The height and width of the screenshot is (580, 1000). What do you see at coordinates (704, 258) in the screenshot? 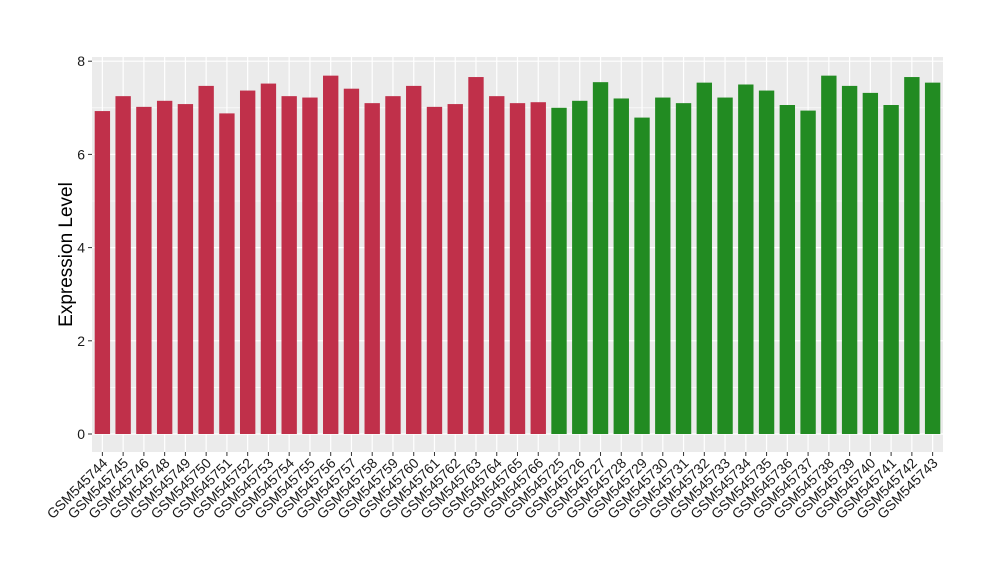
I see `bar-GSM545732` at bounding box center [704, 258].